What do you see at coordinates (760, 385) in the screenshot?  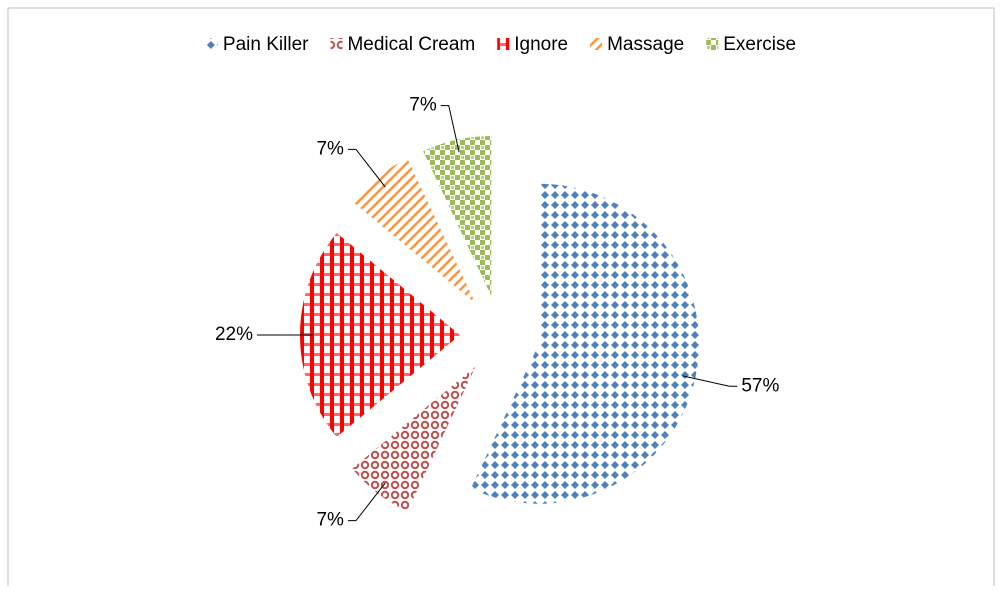 I see `data-label: 57%` at bounding box center [760, 385].